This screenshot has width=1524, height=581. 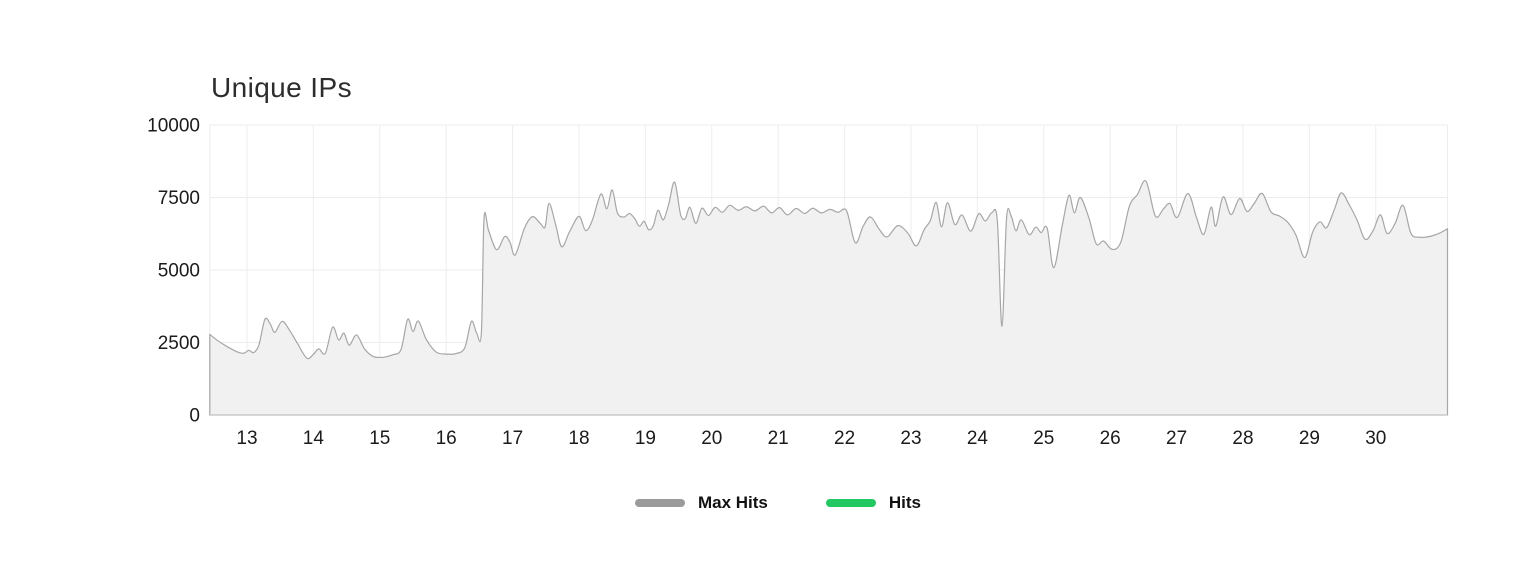 What do you see at coordinates (1110, 438) in the screenshot?
I see `x-tick-label: 26` at bounding box center [1110, 438].